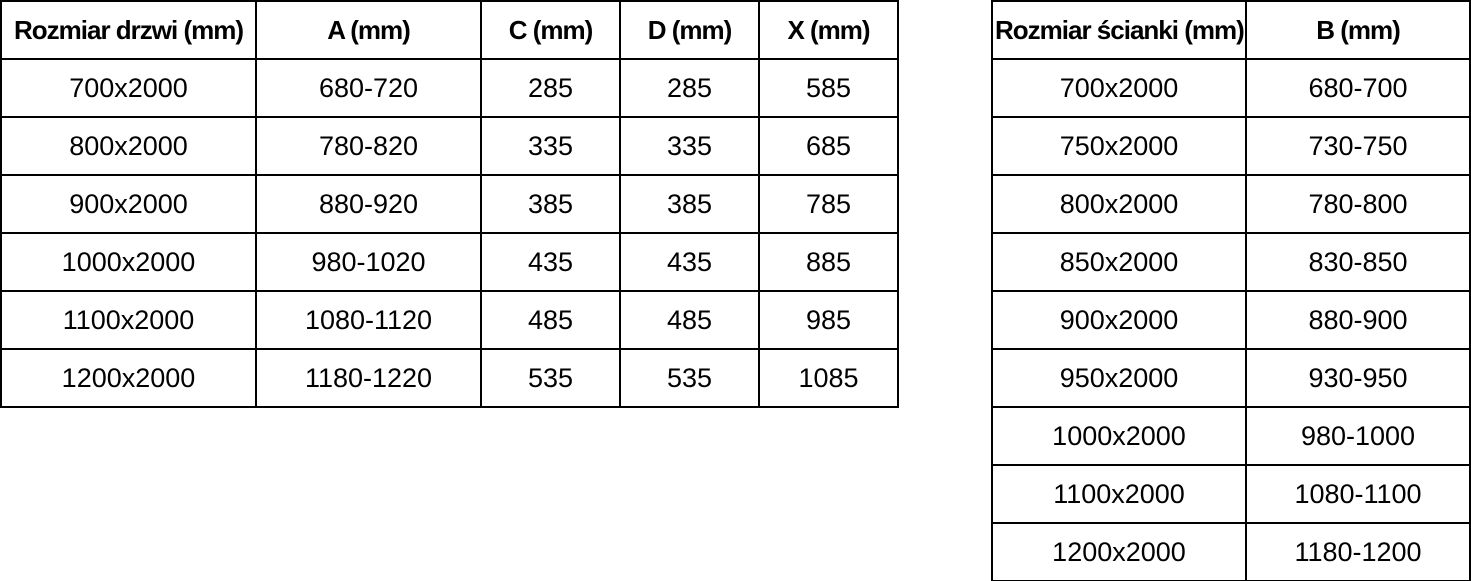 This screenshot has height=581, width=1471. Describe the element at coordinates (550, 30) in the screenshot. I see `column-header: C (mm)` at that location.